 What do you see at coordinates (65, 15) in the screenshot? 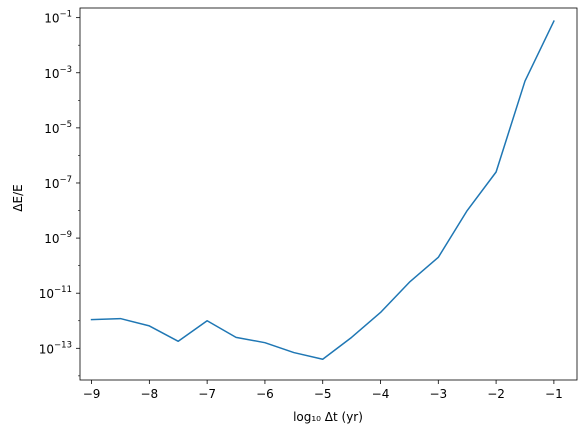
I see `y-tick-exponent: −1` at bounding box center [65, 15].